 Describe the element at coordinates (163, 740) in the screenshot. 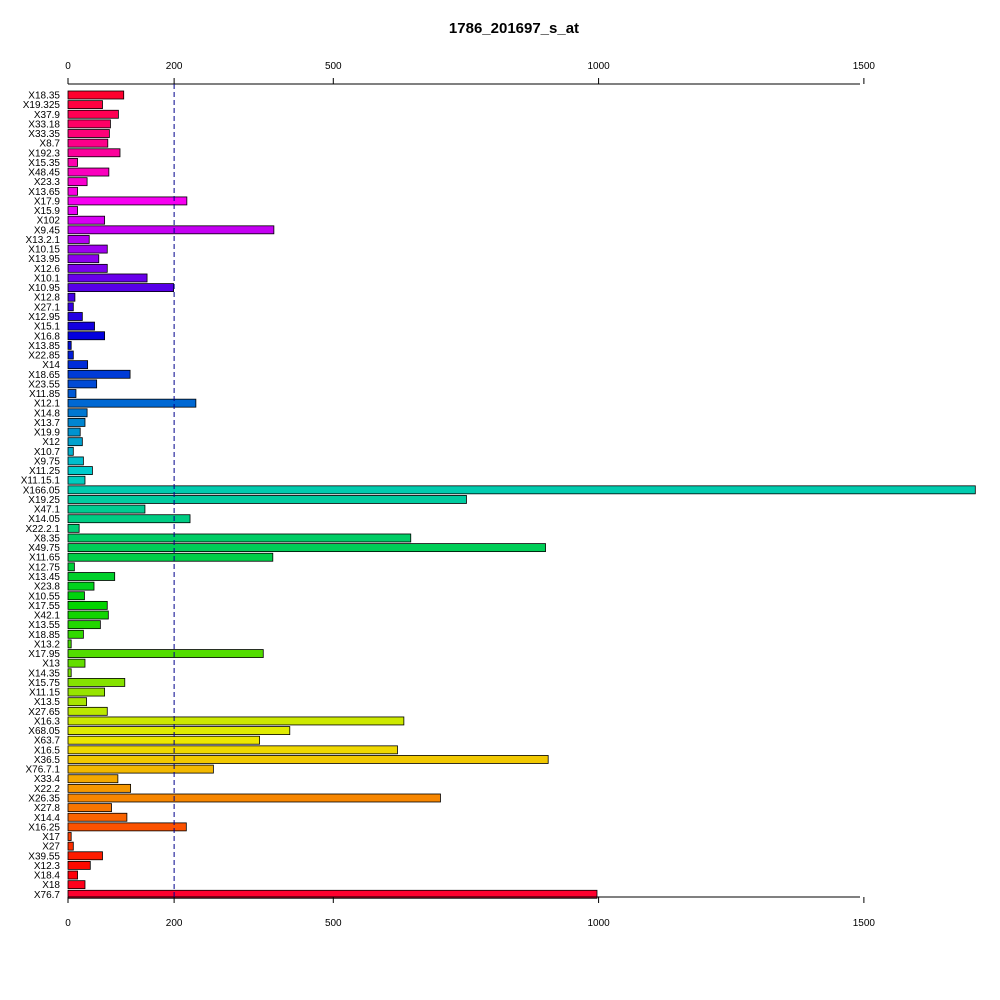

I see `bar-X63.7` at that location.